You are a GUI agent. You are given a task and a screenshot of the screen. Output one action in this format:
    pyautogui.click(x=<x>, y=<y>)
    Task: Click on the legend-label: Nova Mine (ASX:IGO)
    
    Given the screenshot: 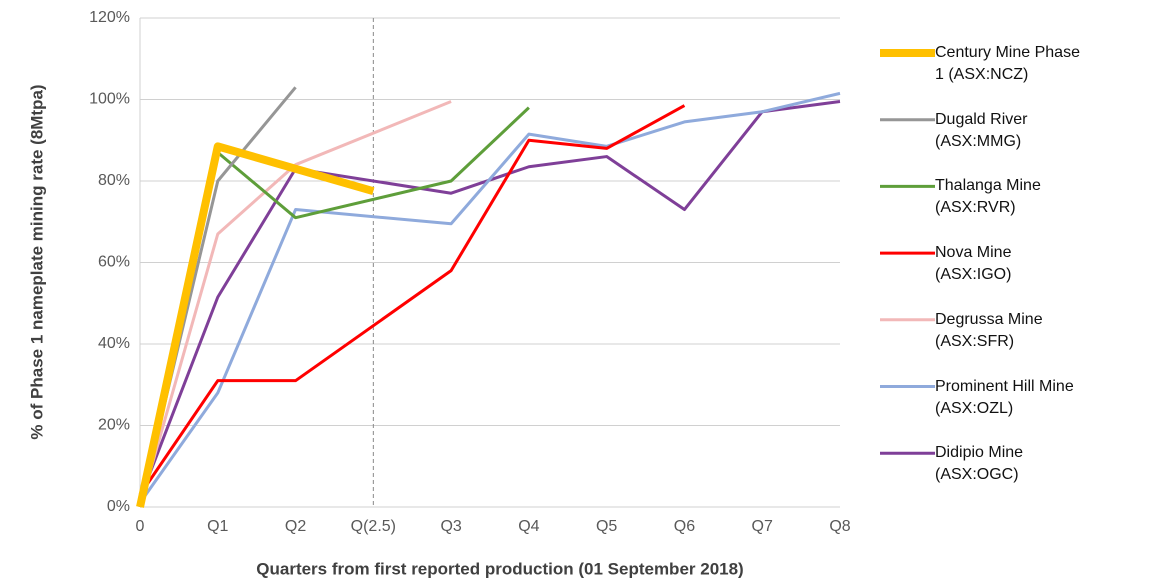 What is the action you would take?
    pyautogui.click(x=973, y=264)
    